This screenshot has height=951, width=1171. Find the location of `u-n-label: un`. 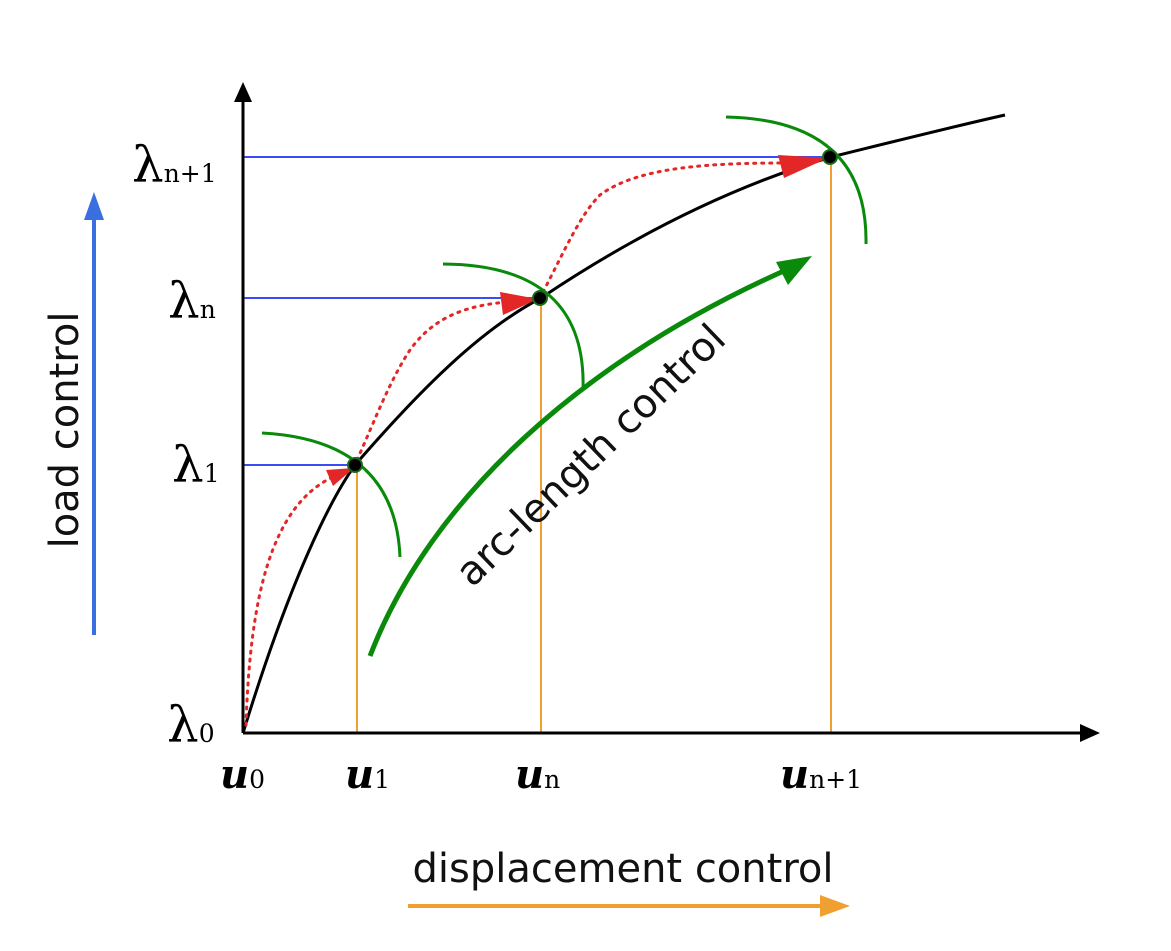

u-n-label: un is located at coordinates (537, 774).